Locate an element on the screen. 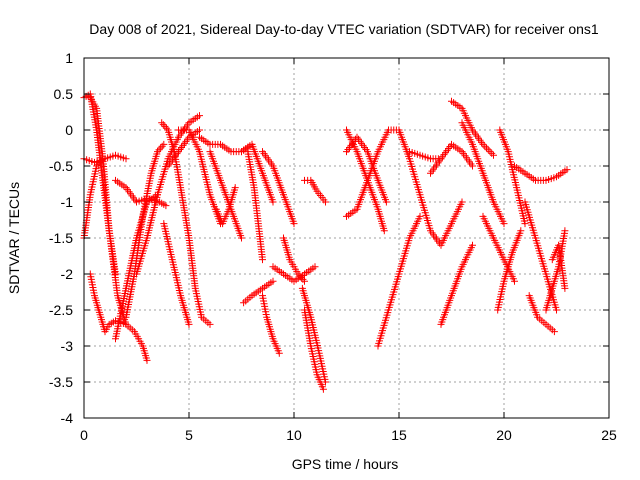 The width and height of the screenshot is (640, 480). y-tick-label: -2.5 is located at coordinates (61, 310).